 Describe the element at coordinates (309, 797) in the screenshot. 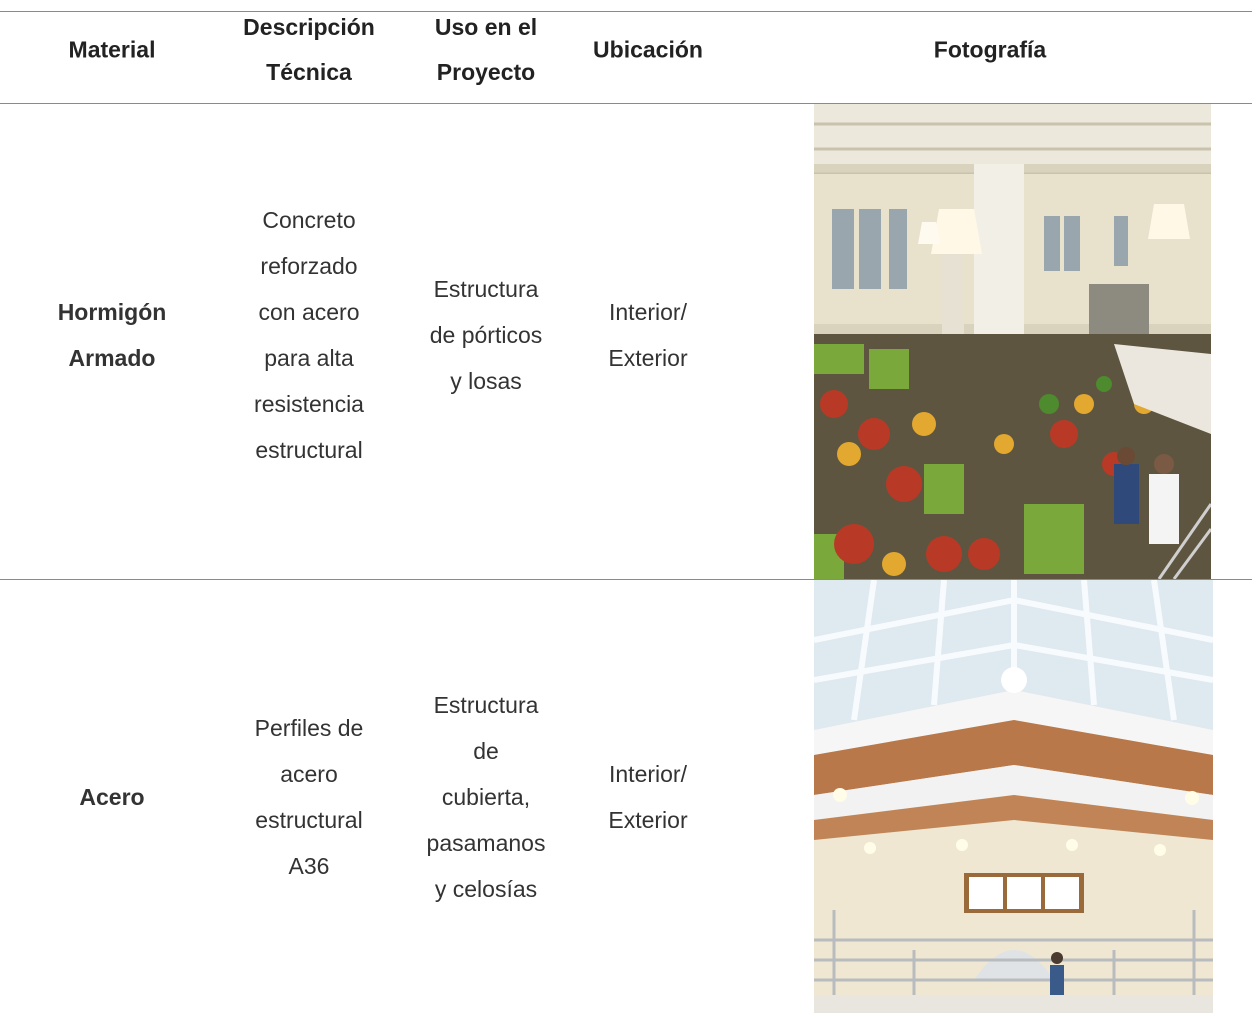

I see `table-cell: Perfiles de acero estructural A36` at that location.